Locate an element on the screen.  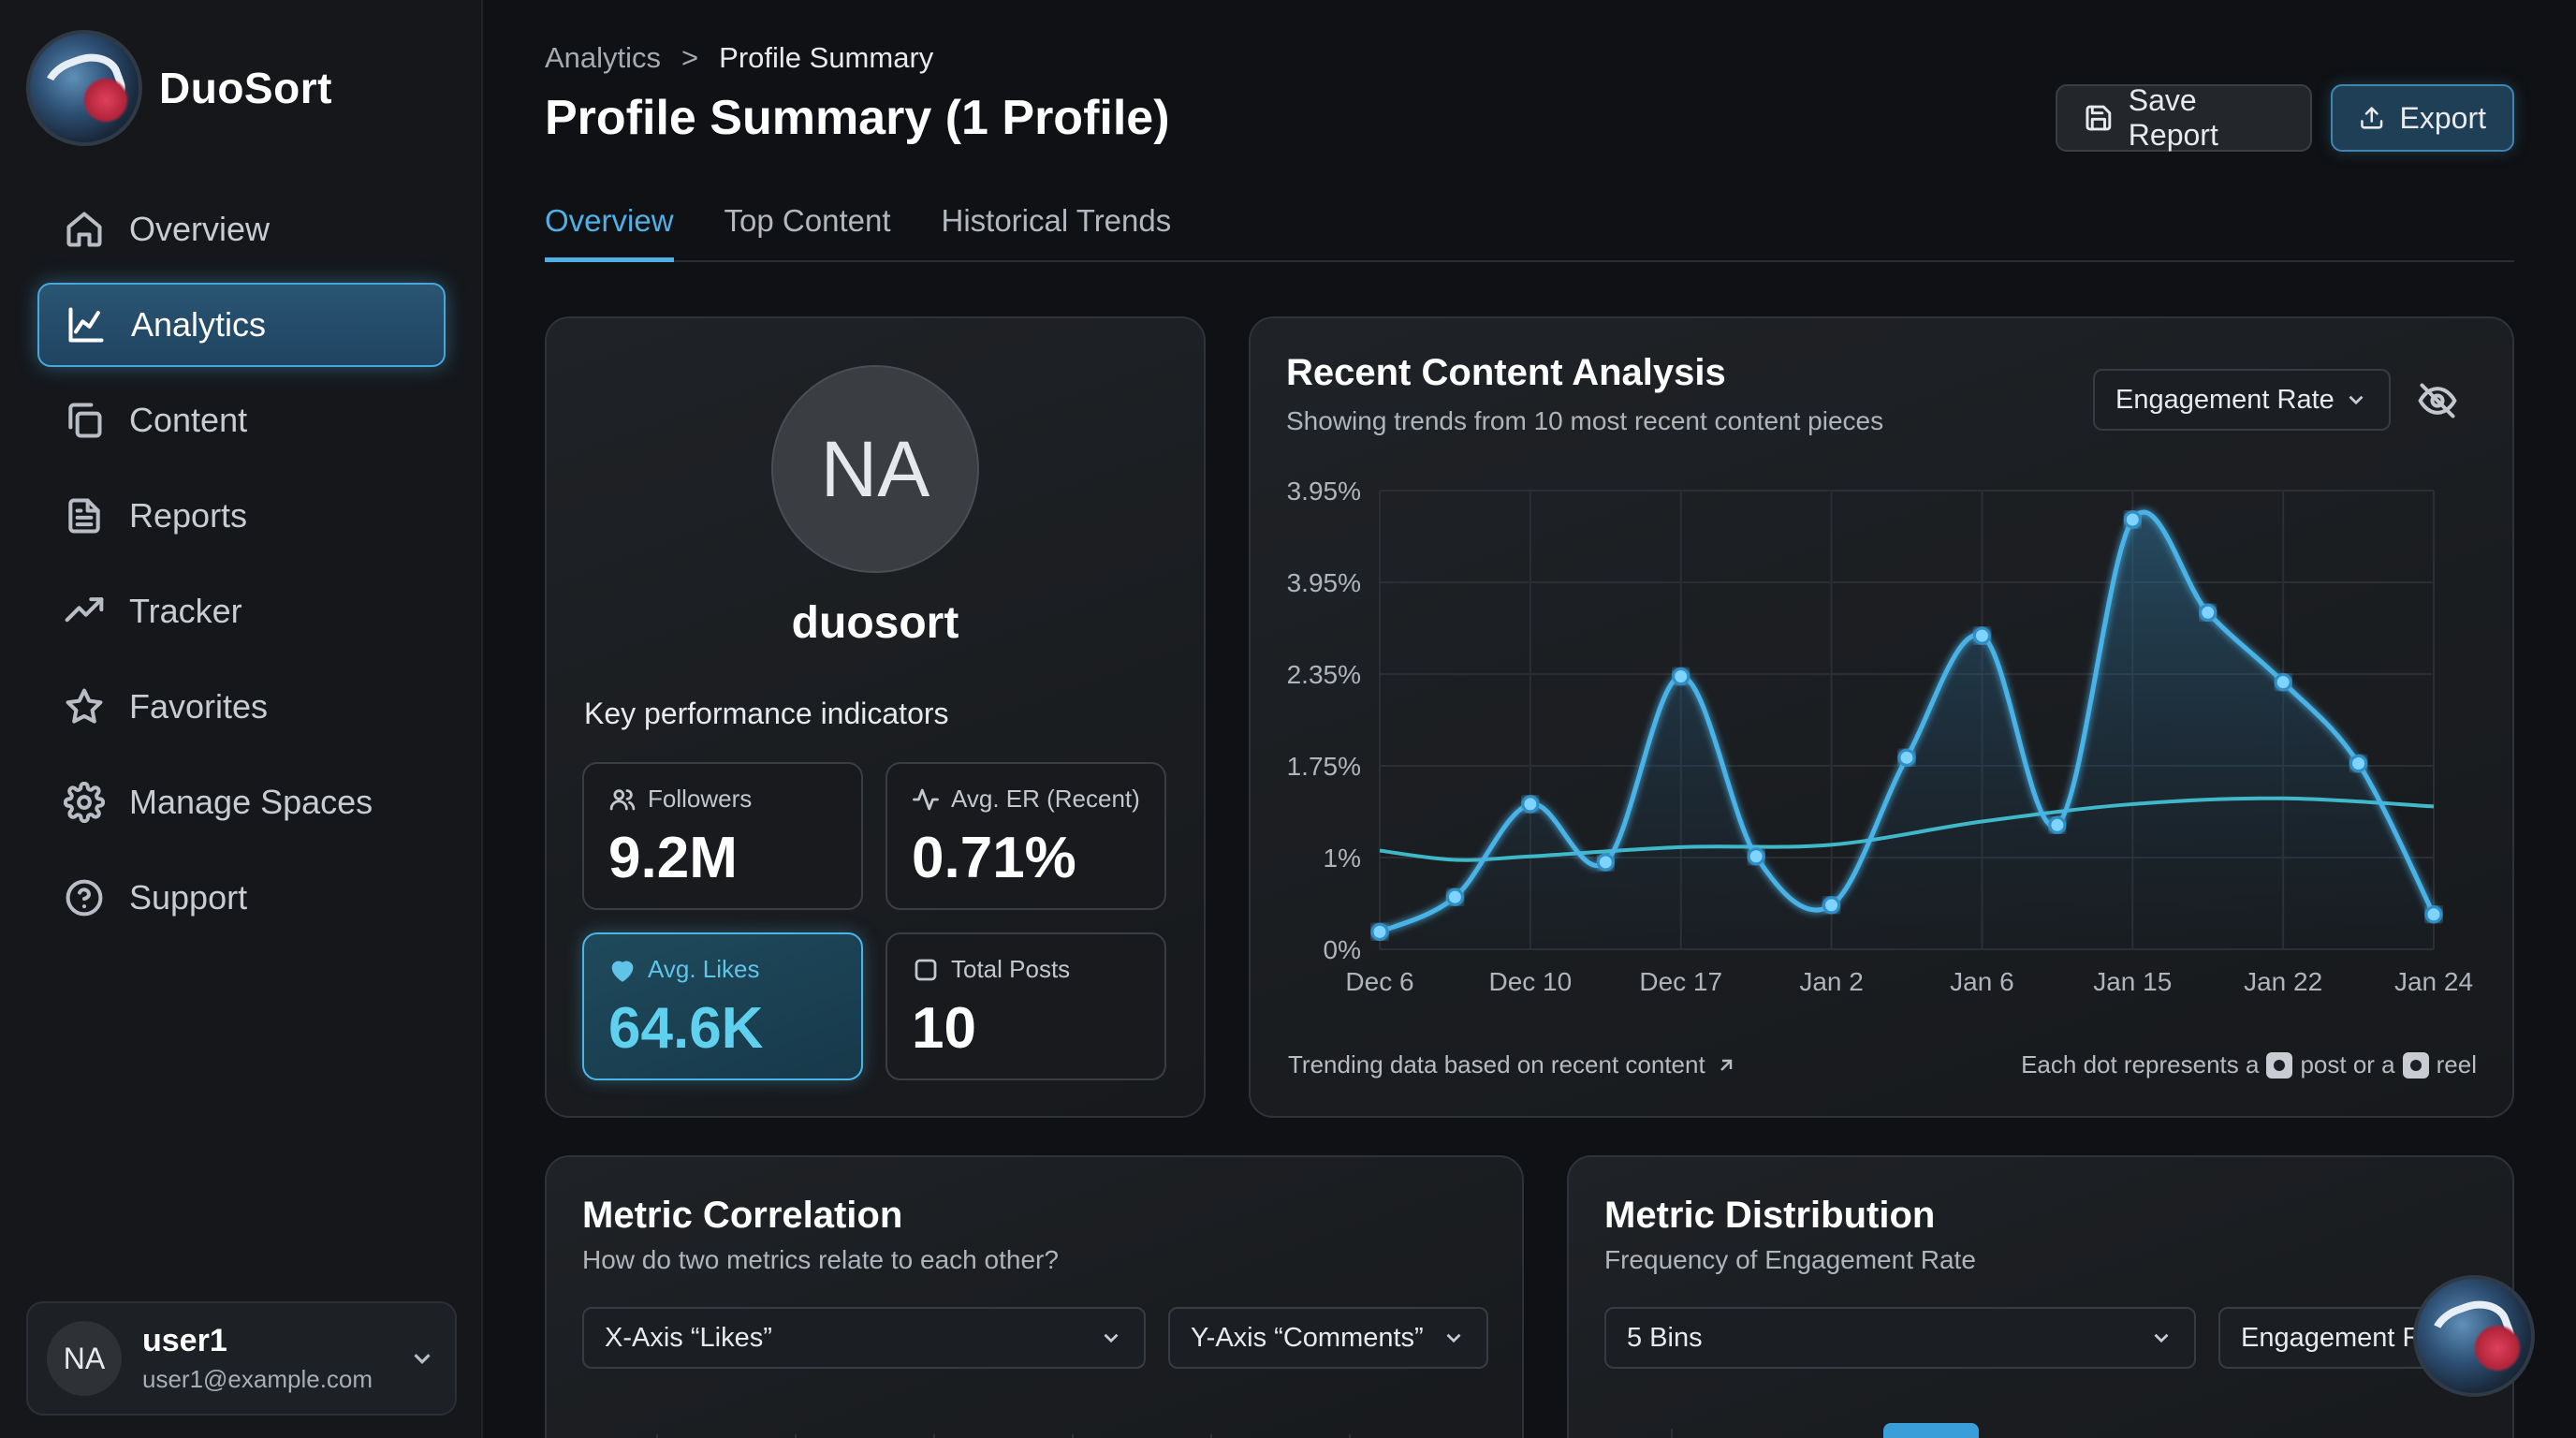
sidebar-item-analytics: Analytics is located at coordinates (241, 325).